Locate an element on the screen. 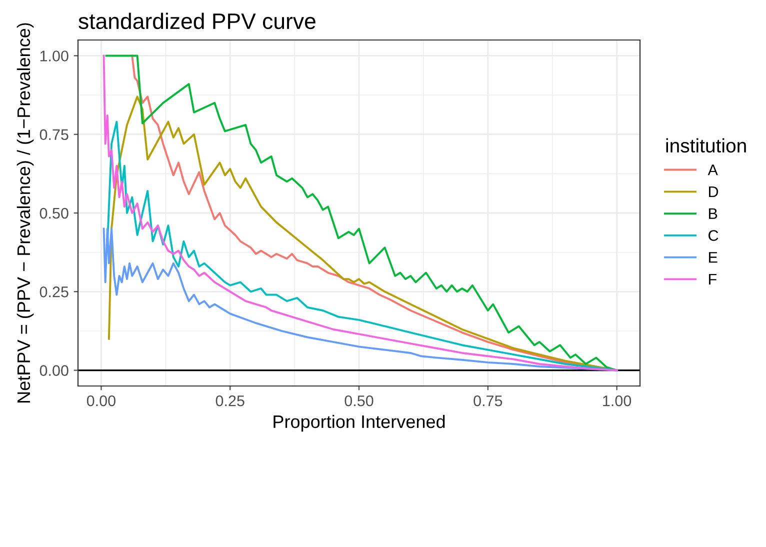 This screenshot has height=547, width=766. legend-label: F is located at coordinates (712, 279).